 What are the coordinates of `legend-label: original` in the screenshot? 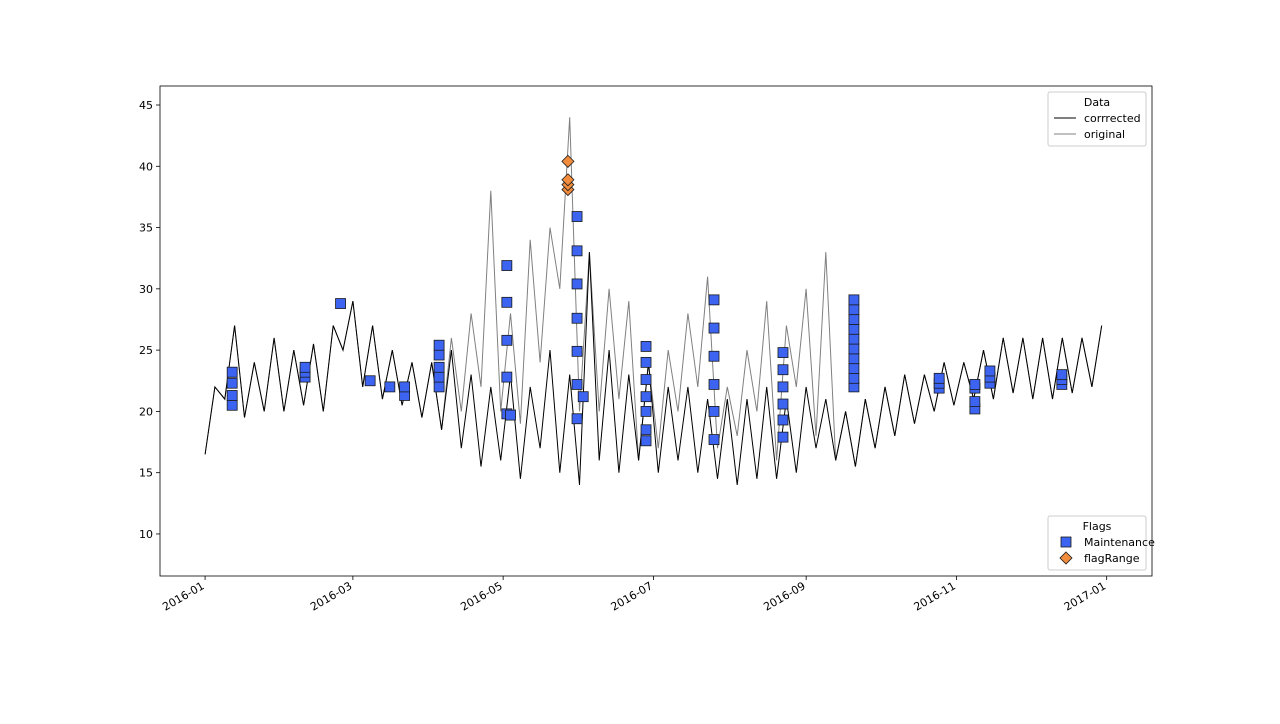 It's located at (1104, 134).